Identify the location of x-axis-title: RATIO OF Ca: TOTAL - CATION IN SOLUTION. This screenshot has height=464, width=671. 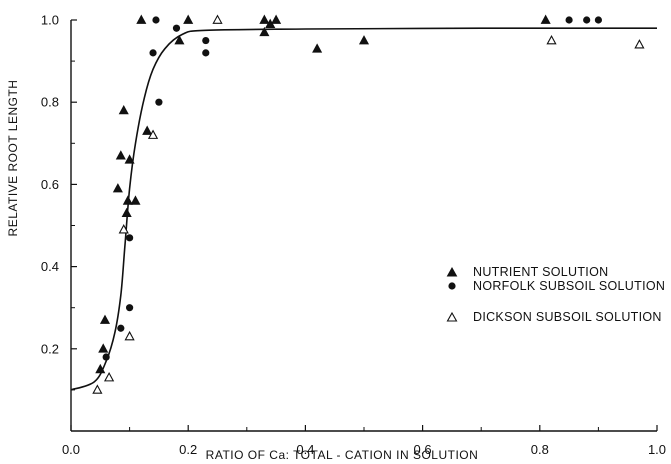
(342, 455).